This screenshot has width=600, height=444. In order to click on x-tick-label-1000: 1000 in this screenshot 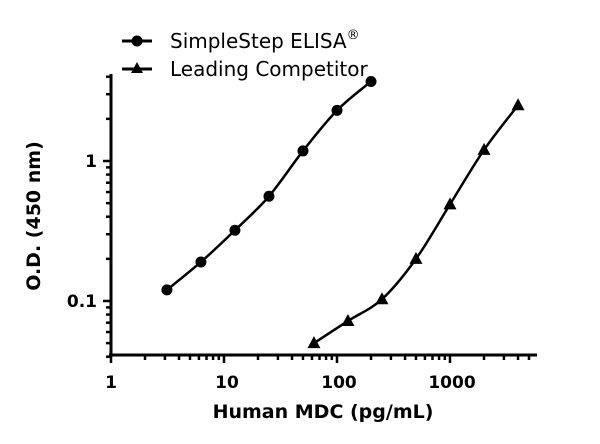, I will do `click(451, 383)`.